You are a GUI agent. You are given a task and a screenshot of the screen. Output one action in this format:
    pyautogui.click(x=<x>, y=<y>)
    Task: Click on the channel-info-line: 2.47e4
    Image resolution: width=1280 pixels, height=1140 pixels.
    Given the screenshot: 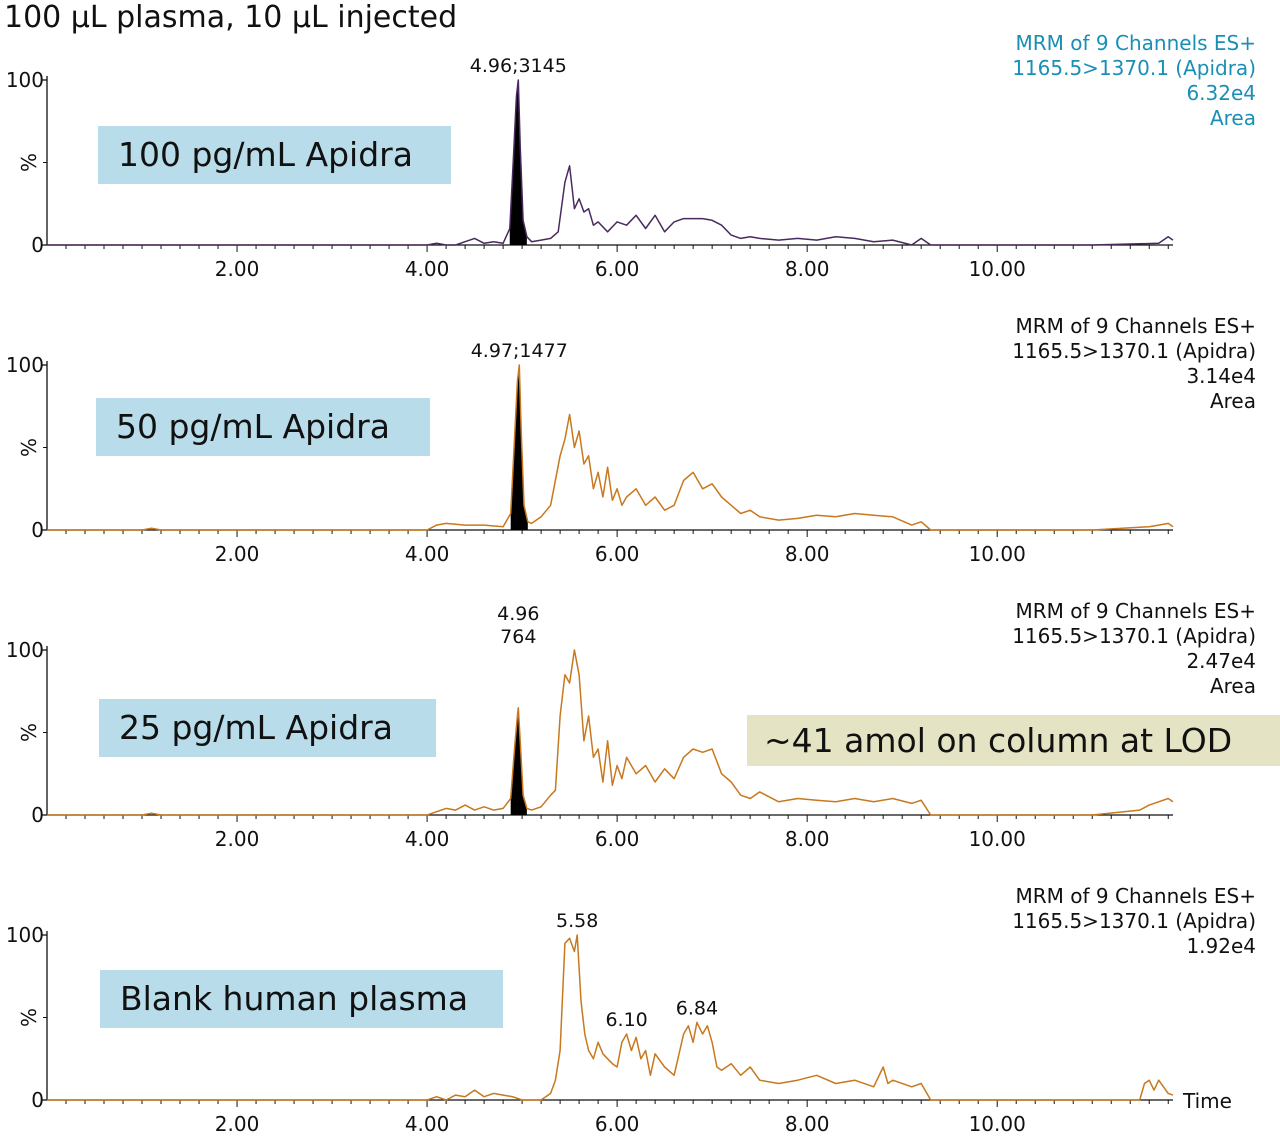 What is the action you would take?
    pyautogui.click(x=1221, y=661)
    